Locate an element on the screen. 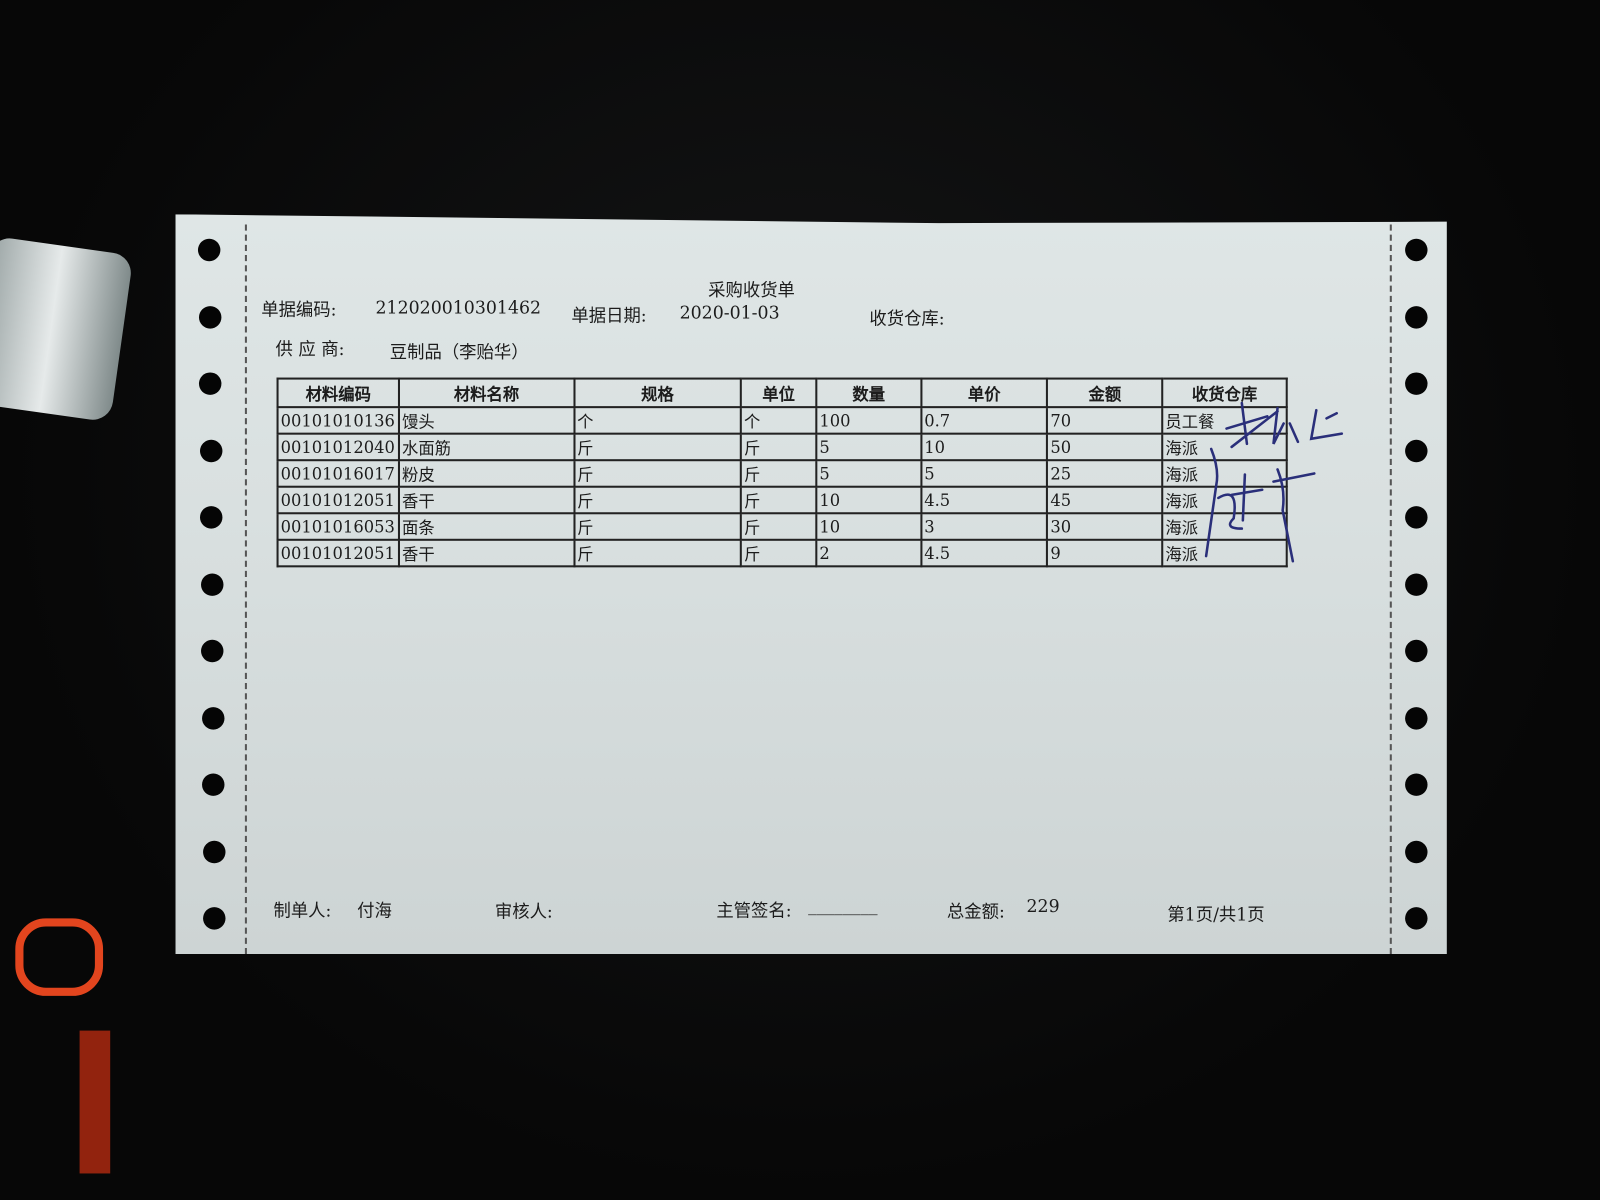 The height and width of the screenshot is (1200, 1600). table-row: 00101016053 面条斤斤 10 3 30 海派 is located at coordinates (782, 526).